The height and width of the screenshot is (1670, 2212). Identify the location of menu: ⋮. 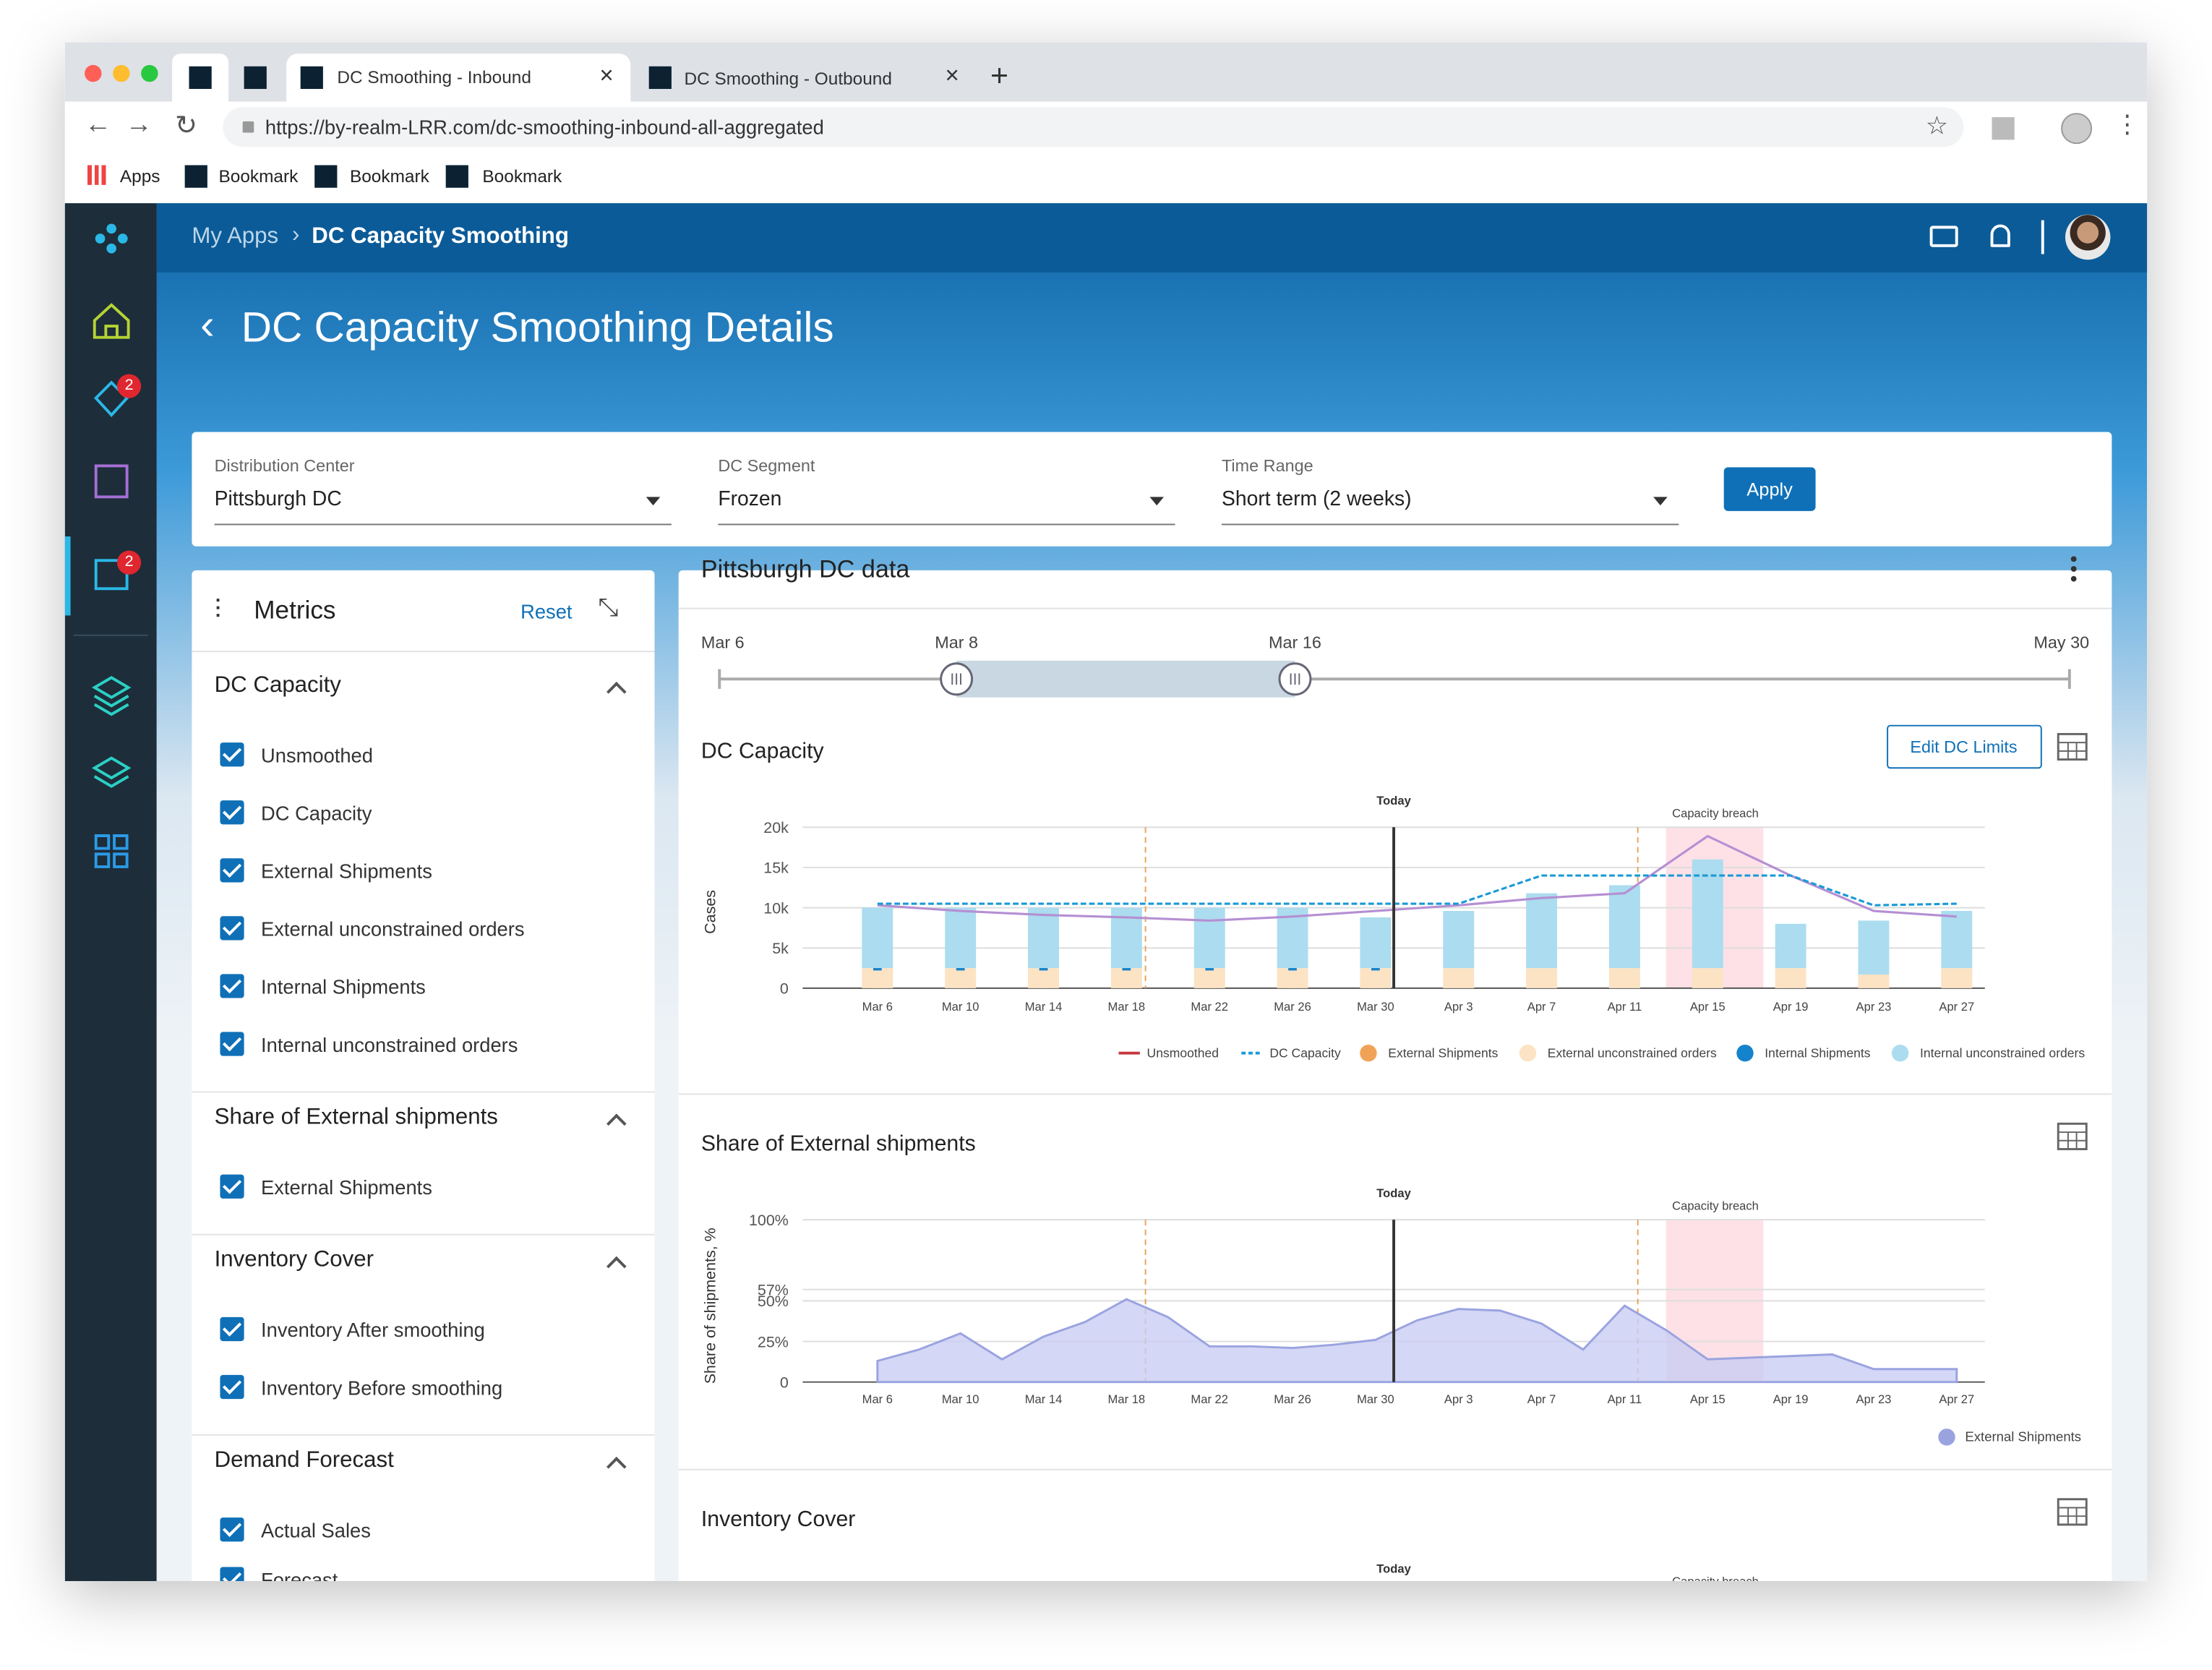
(2127, 124).